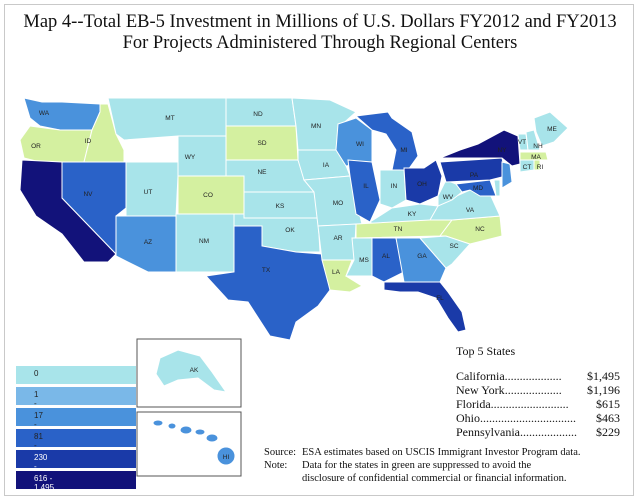 This screenshot has height=504, width=640. What do you see at coordinates (603, 376) in the screenshot?
I see `top-5-value: $1,495` at bounding box center [603, 376].